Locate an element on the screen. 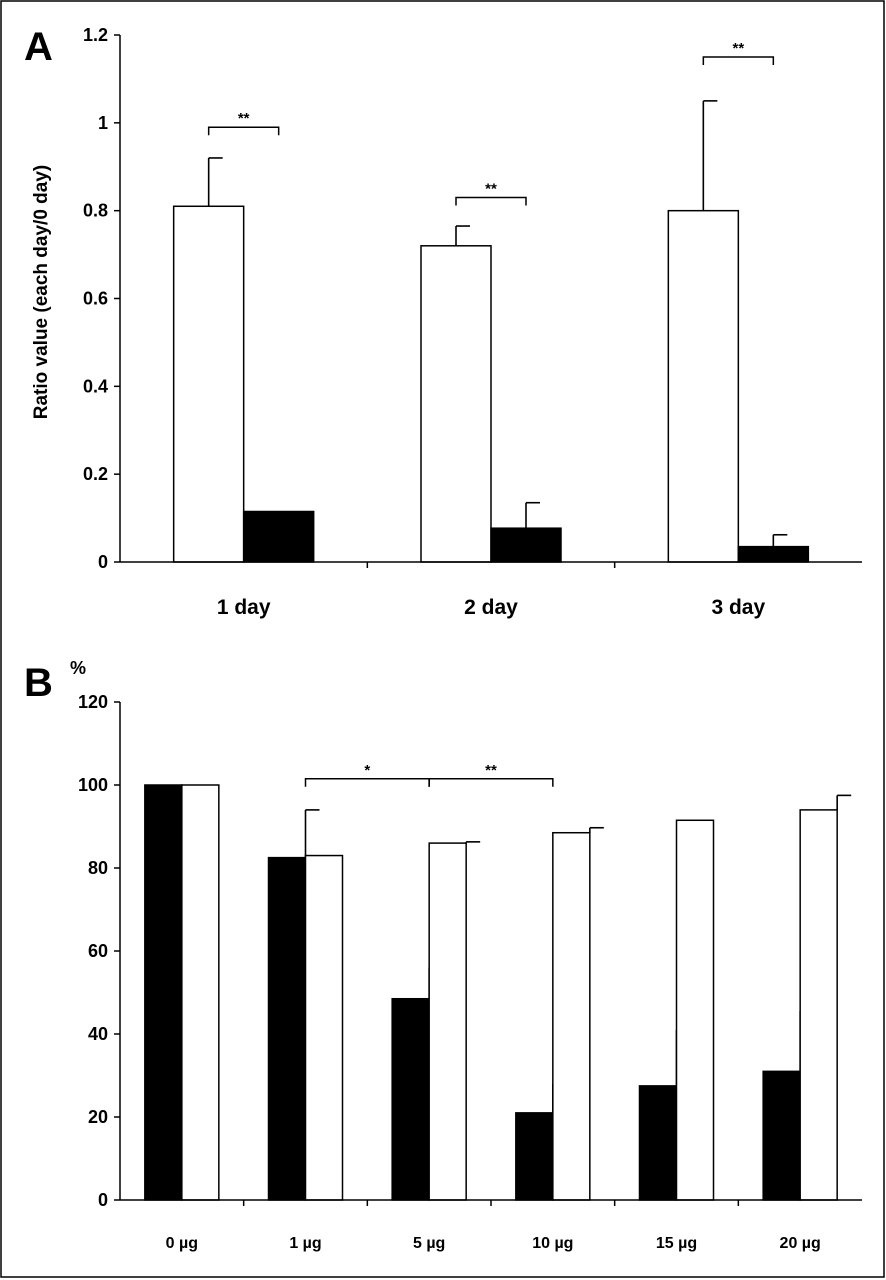 This screenshot has height=1280, width=886. y-tick-label: 0.4 is located at coordinates (95, 386).